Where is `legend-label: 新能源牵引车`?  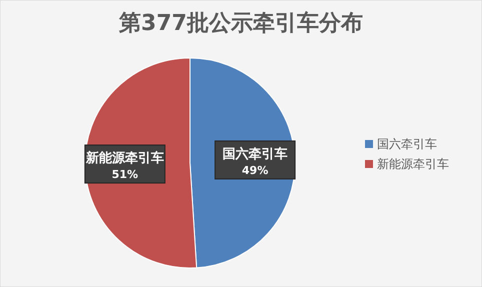
legend-label: 新能源牵引车 is located at coordinates (413, 164).